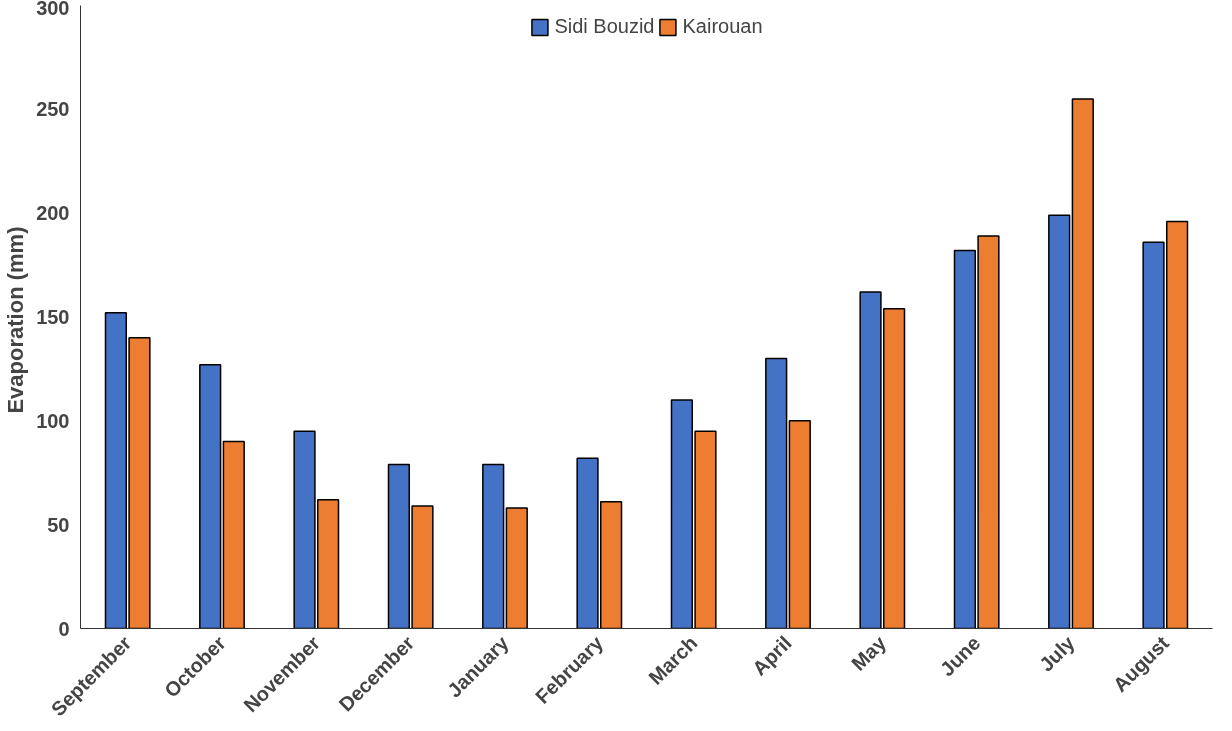 The image size is (1232, 731). What do you see at coordinates (16, 320) in the screenshot?
I see `y-axis-title: Evaporation (mm)` at bounding box center [16, 320].